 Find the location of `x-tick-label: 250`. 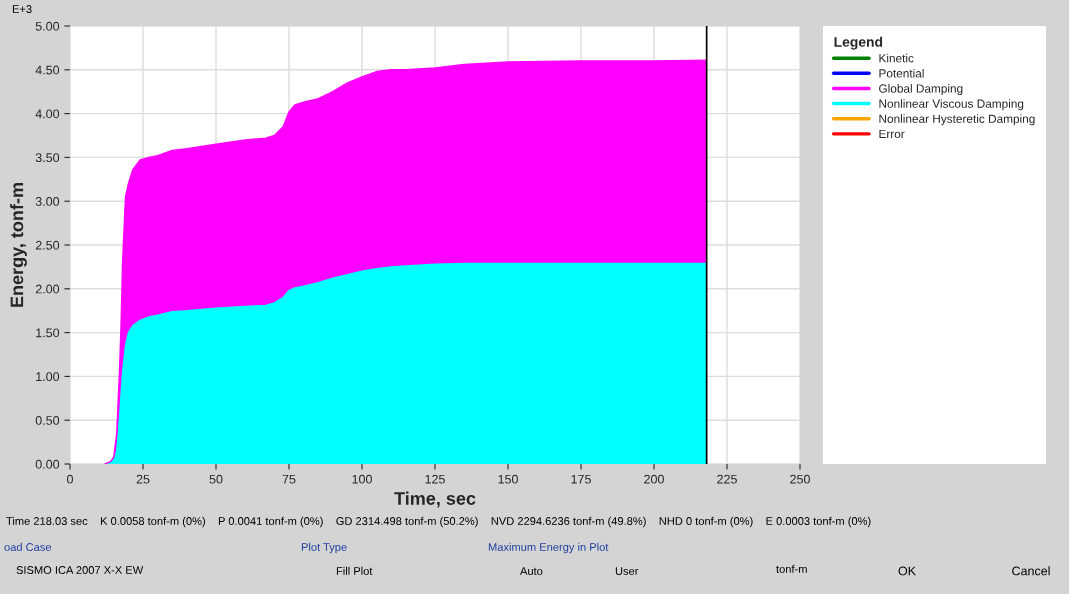

x-tick-label: 250 is located at coordinates (800, 479).